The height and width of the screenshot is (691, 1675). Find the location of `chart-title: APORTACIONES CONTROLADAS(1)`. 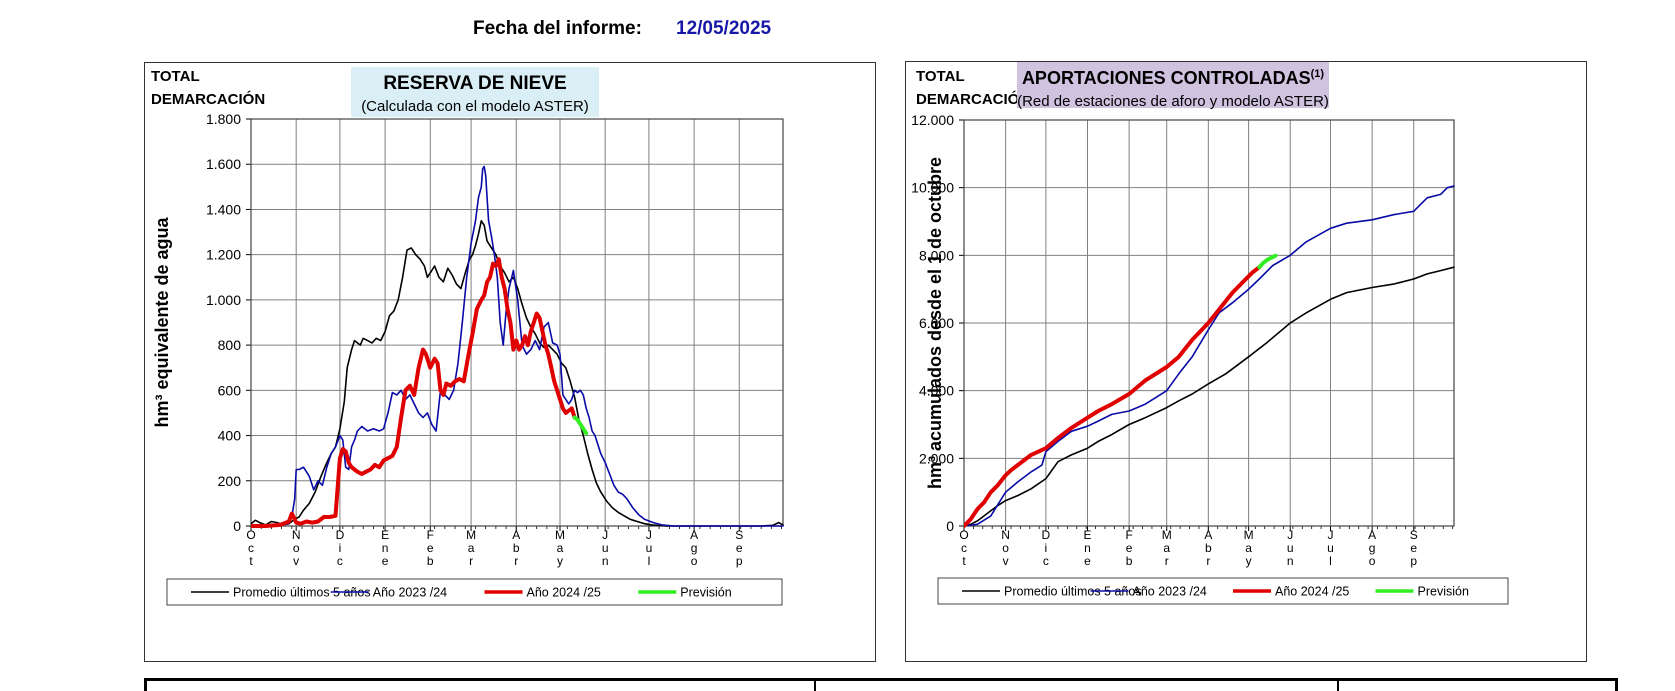

chart-title: APORTACIONES CONTROLADAS(1) is located at coordinates (1173, 78).